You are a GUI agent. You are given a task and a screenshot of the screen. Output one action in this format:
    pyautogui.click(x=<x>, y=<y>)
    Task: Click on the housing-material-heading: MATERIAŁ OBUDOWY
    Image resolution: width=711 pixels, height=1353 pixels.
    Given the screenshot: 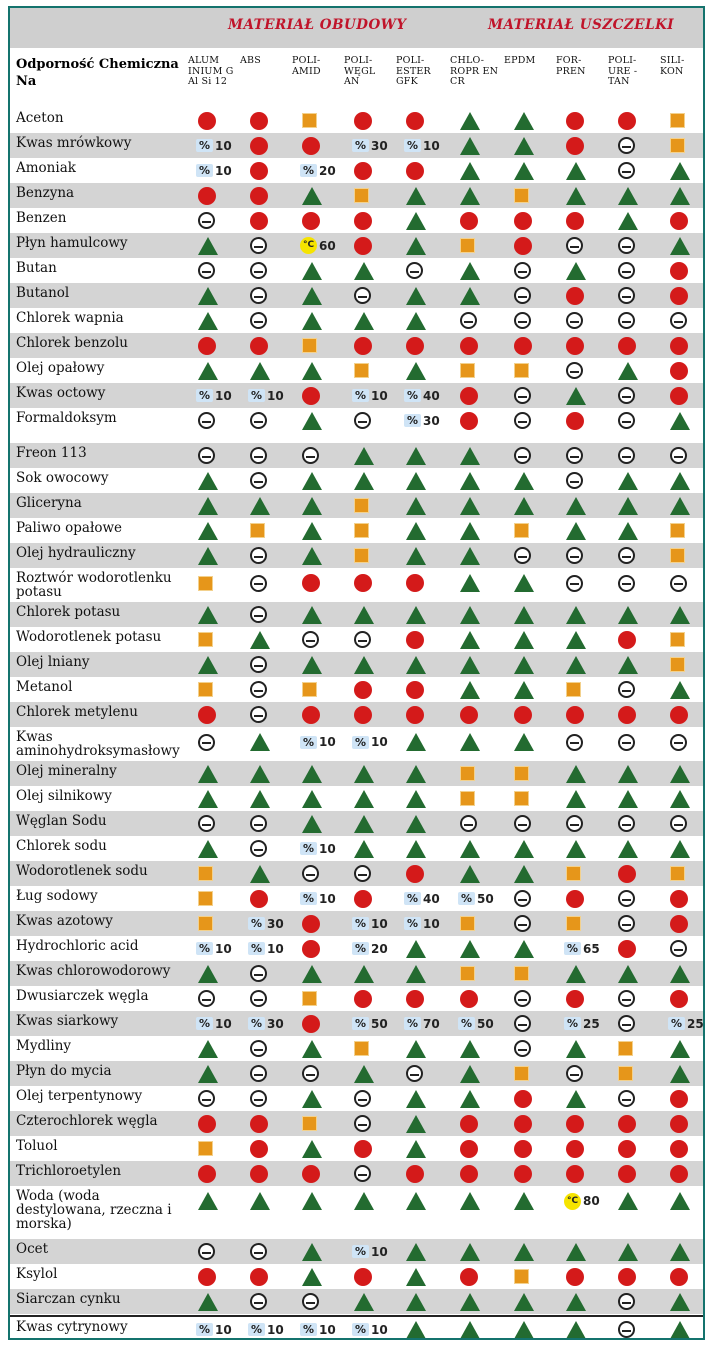 What is the action you would take?
    pyautogui.click(x=317, y=25)
    